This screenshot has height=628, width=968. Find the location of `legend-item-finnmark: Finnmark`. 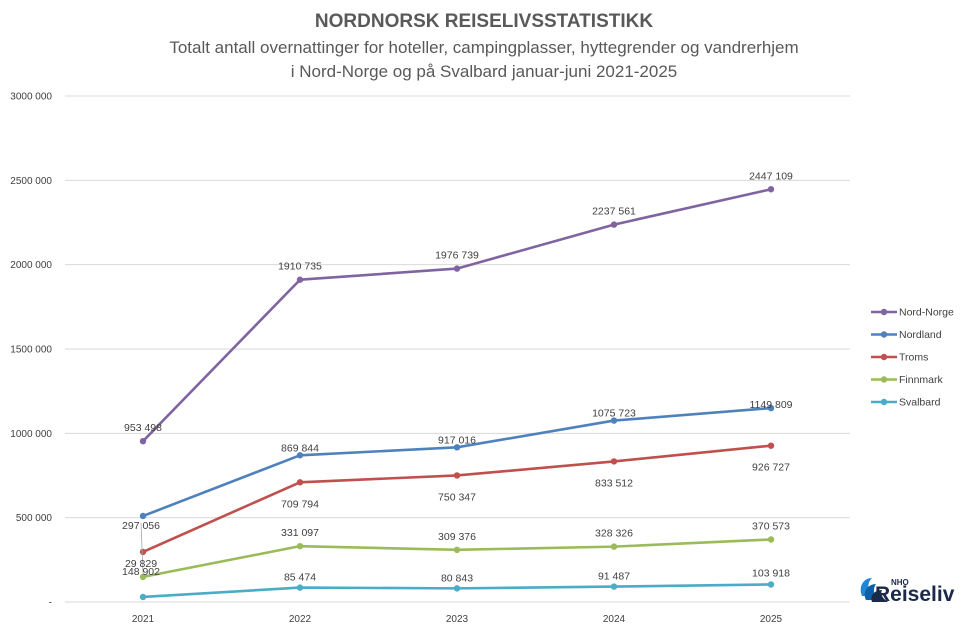

legend-item-finnmark: Finnmark is located at coordinates (907, 380).